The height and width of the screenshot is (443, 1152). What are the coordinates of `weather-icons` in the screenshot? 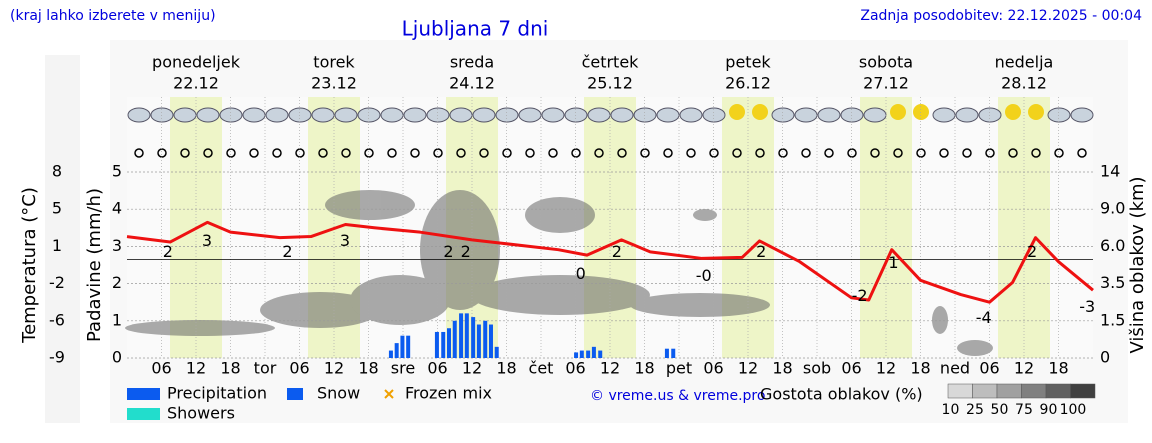 It's located at (610, 131).